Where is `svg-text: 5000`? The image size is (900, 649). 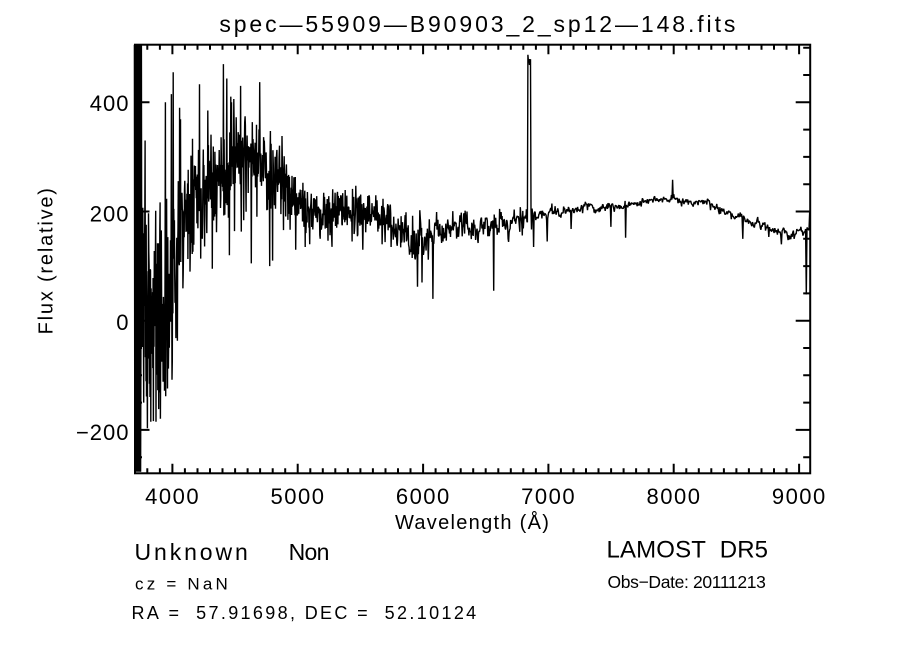 svg-text: 5000 is located at coordinates (298, 496).